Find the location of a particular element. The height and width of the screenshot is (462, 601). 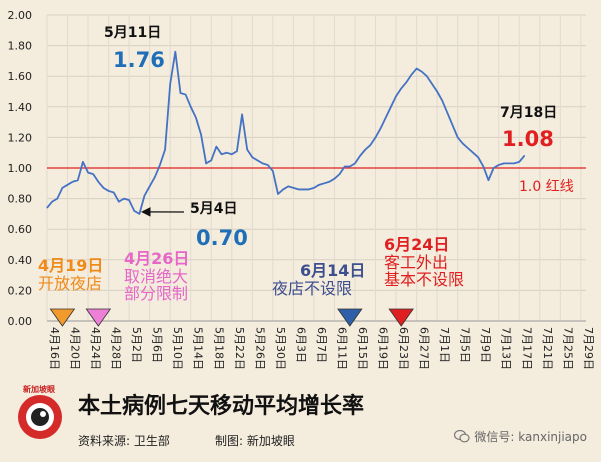

annotation-jul18-date: 7月18日 is located at coordinates (529, 113).